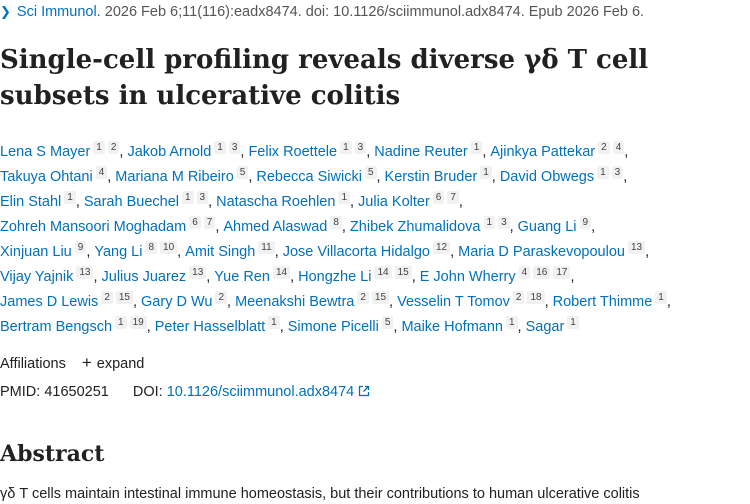 This screenshot has height=504, width=750. What do you see at coordinates (441, 247) in the screenshot?
I see `affiliation-ref: 12` at bounding box center [441, 247].